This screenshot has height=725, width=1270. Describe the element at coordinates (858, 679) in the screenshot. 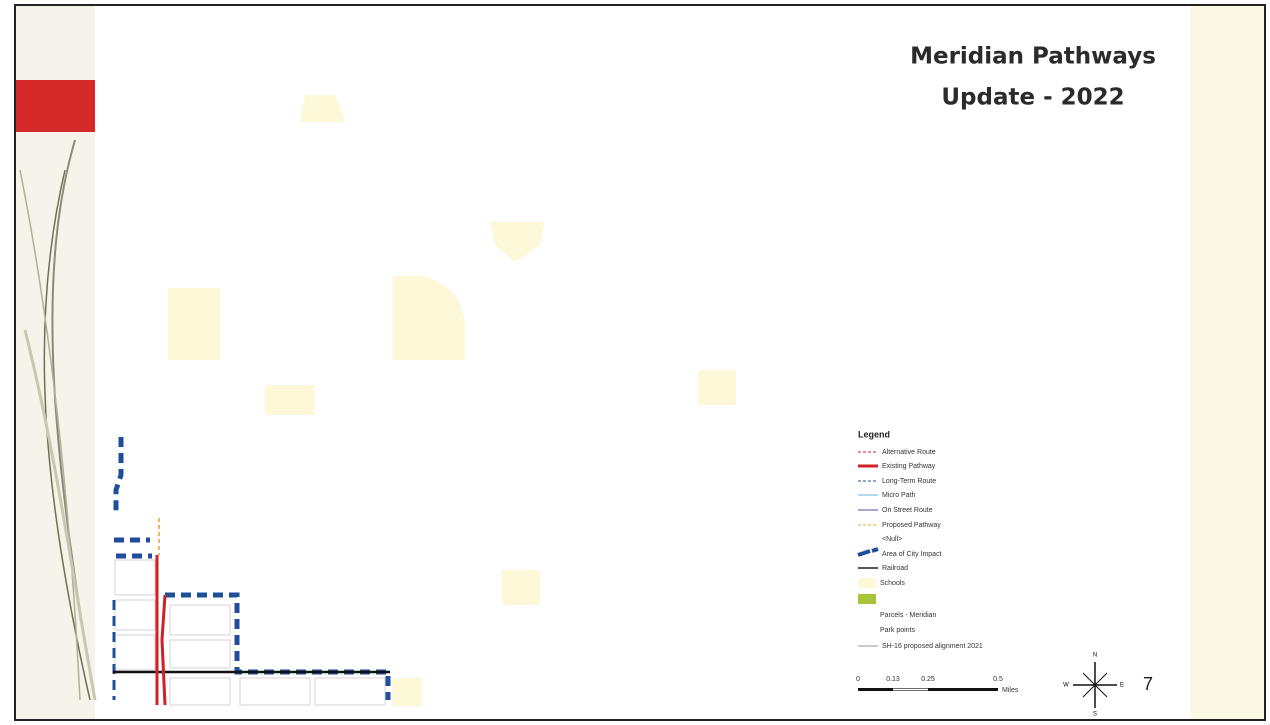

I see `scale-label: 0` at that location.